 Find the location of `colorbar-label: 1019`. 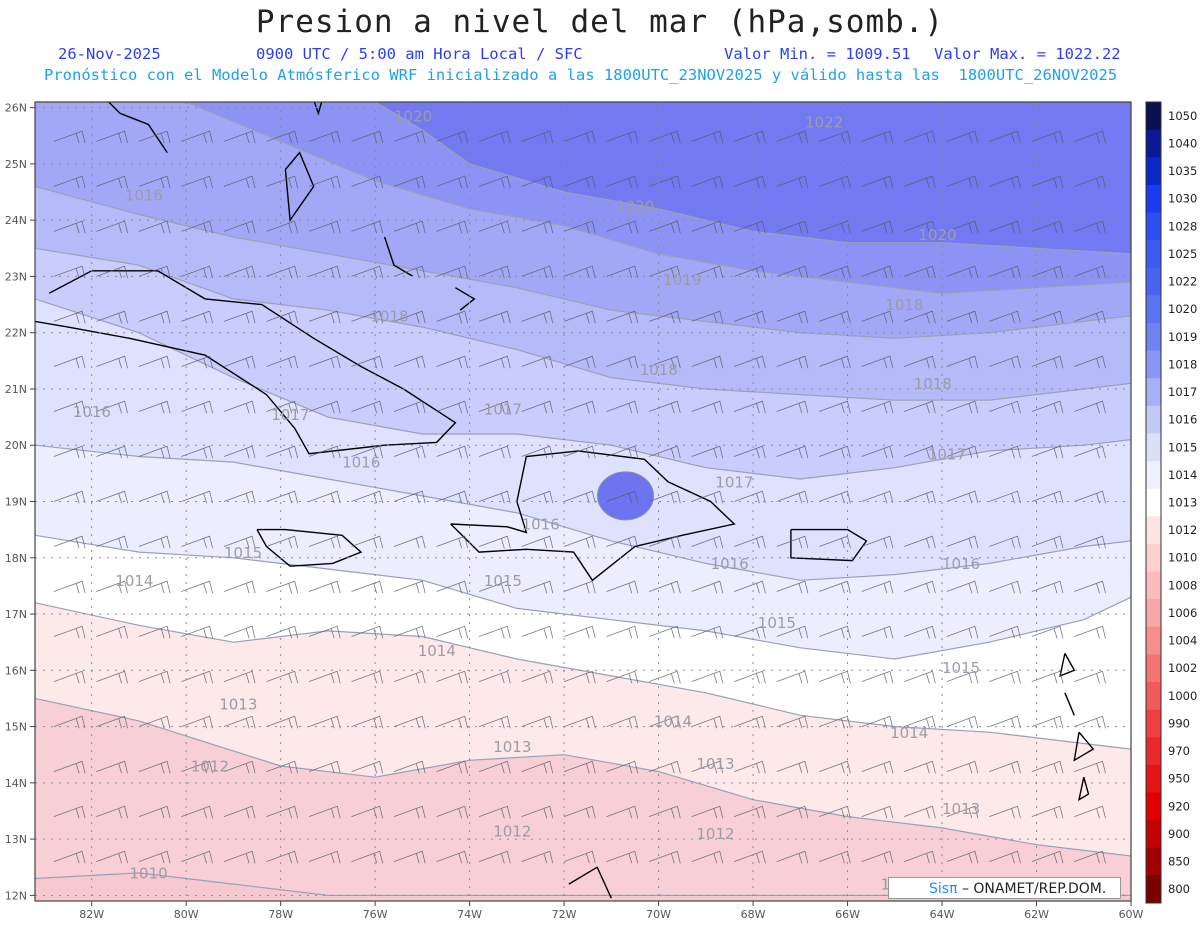

colorbar-label: 1019 is located at coordinates (1182, 337).